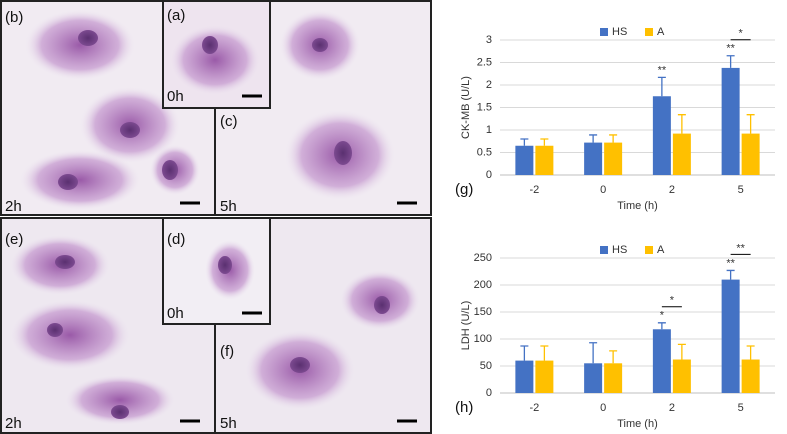 The width and height of the screenshot is (787, 434). What do you see at coordinates (483, 339) in the screenshot?
I see `y-tick-label: 100` at bounding box center [483, 339].